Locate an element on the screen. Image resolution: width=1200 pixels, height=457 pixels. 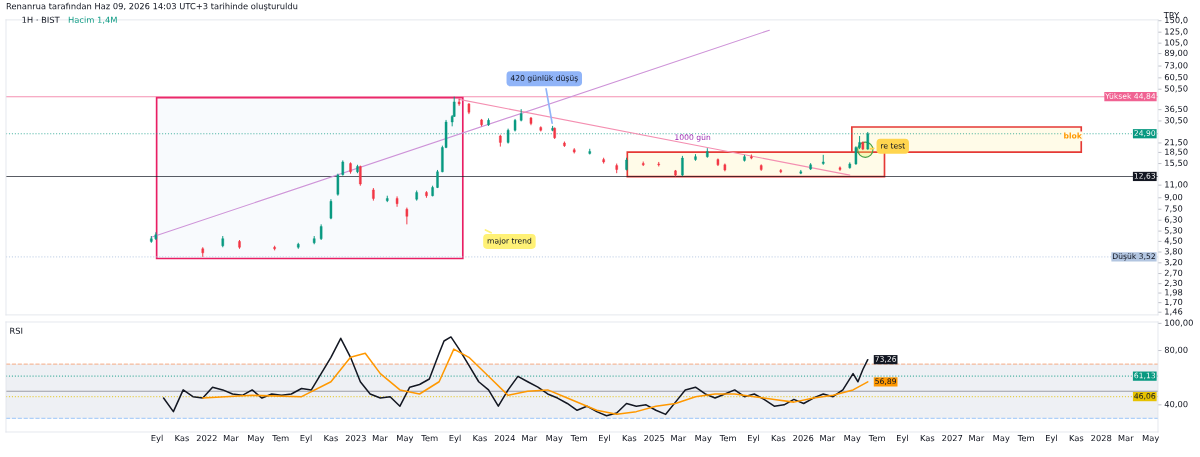
y-tick-label: 21,50 is located at coordinates (1176, 143).